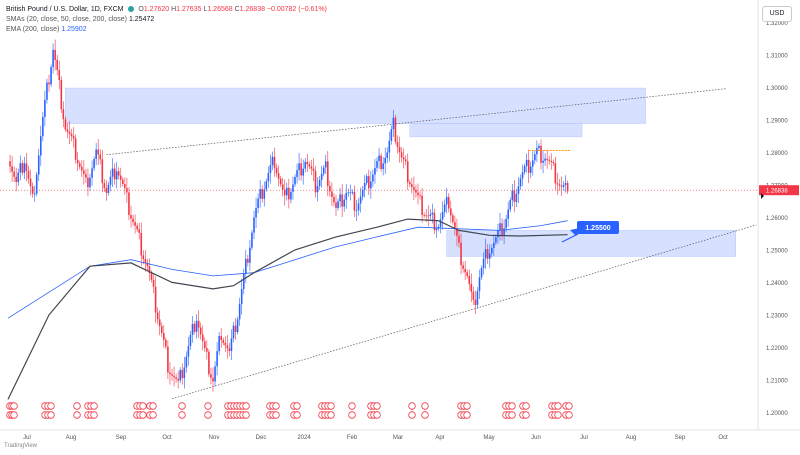 This screenshot has height=455, width=800. What do you see at coordinates (777, 56) in the screenshot?
I see `y-tick-label: 1.31000` at bounding box center [777, 56].